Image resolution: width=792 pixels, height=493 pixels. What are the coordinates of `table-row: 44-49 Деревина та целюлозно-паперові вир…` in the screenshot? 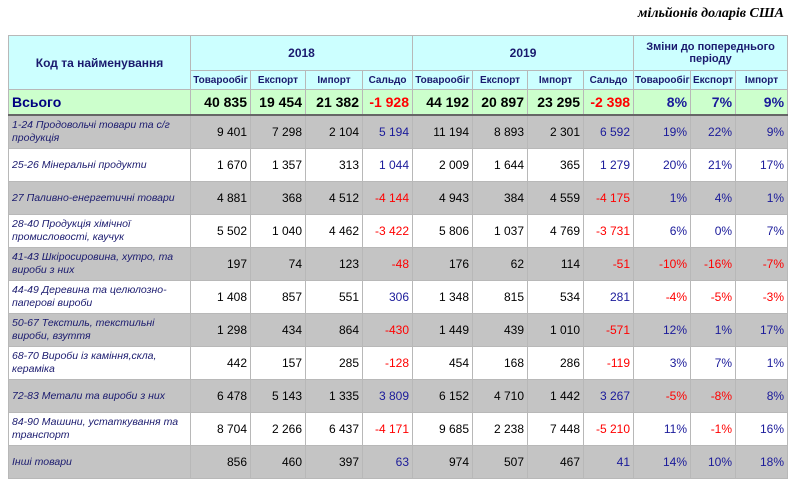 It's located at (398, 297).